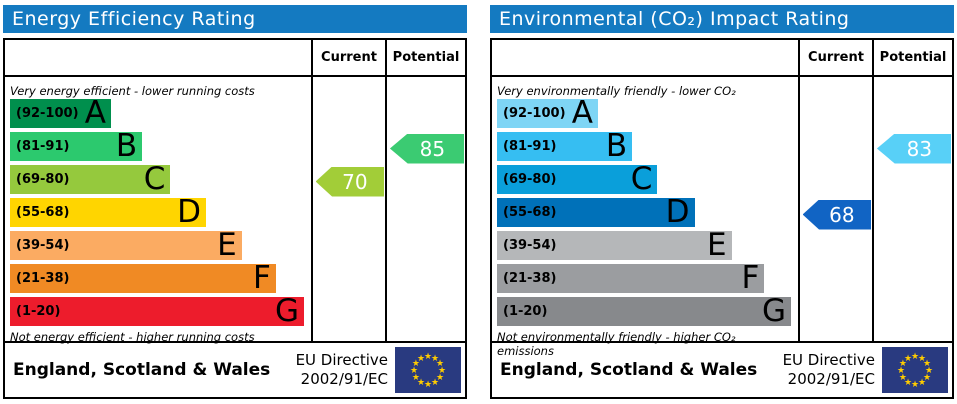 The width and height of the screenshot is (957, 404). I want to click on environmental-band-bar-g: (1-20) G, so click(644, 311).